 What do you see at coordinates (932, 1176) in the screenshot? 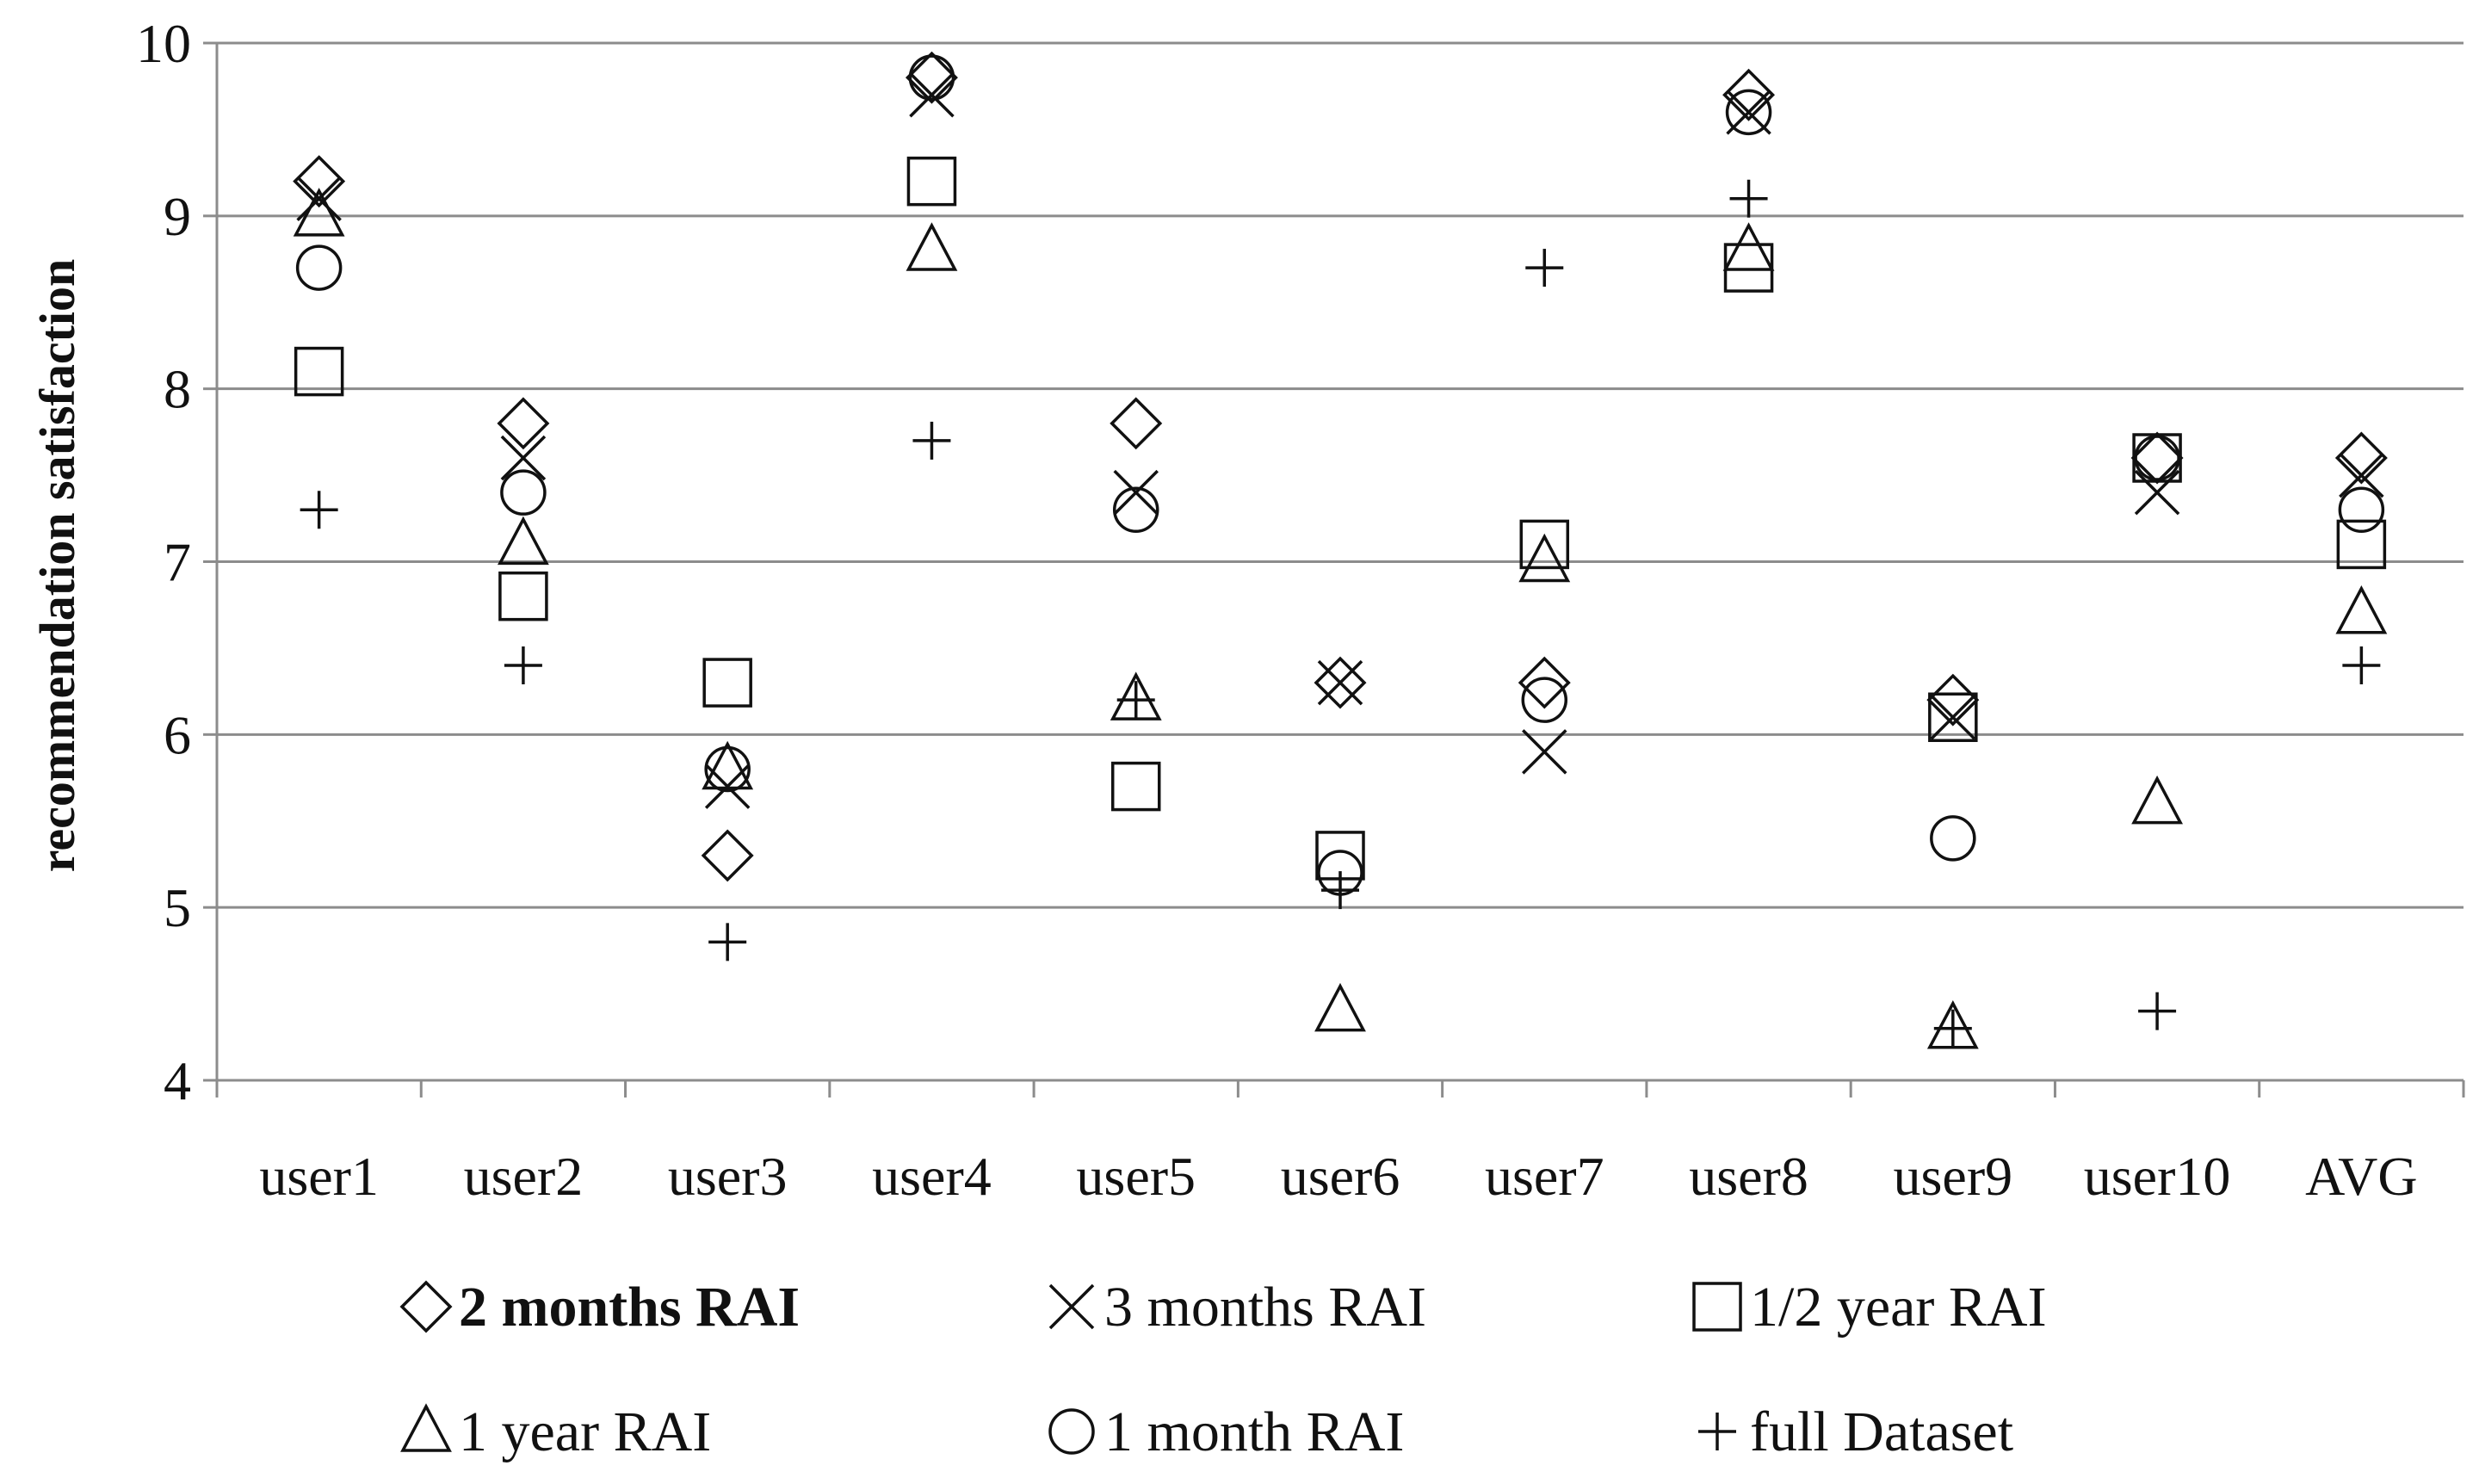
I see `x-tick-label-user4: user4` at bounding box center [932, 1176].